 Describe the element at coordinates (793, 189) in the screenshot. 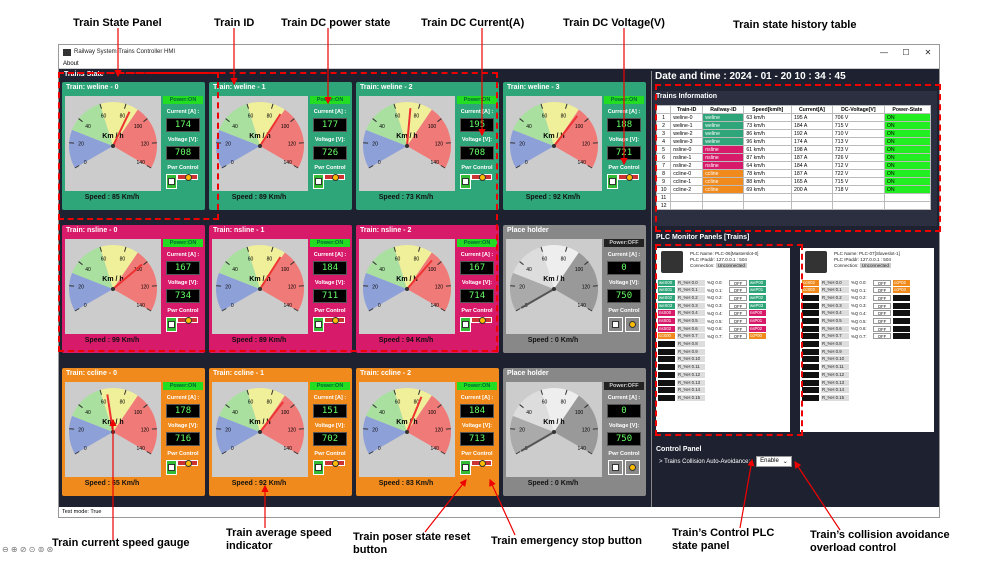

I see `table-row: 10 ccline-2 ccline 69 km/h 200 A 718 V ON` at that location.